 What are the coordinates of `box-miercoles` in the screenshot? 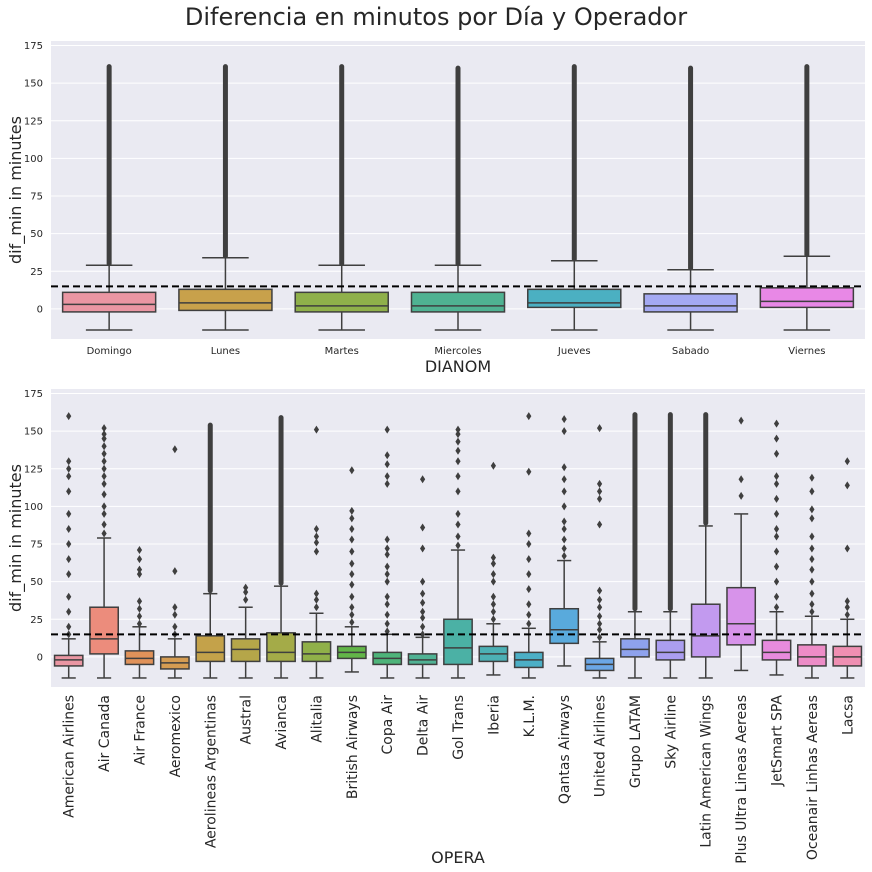 It's located at (458, 198).